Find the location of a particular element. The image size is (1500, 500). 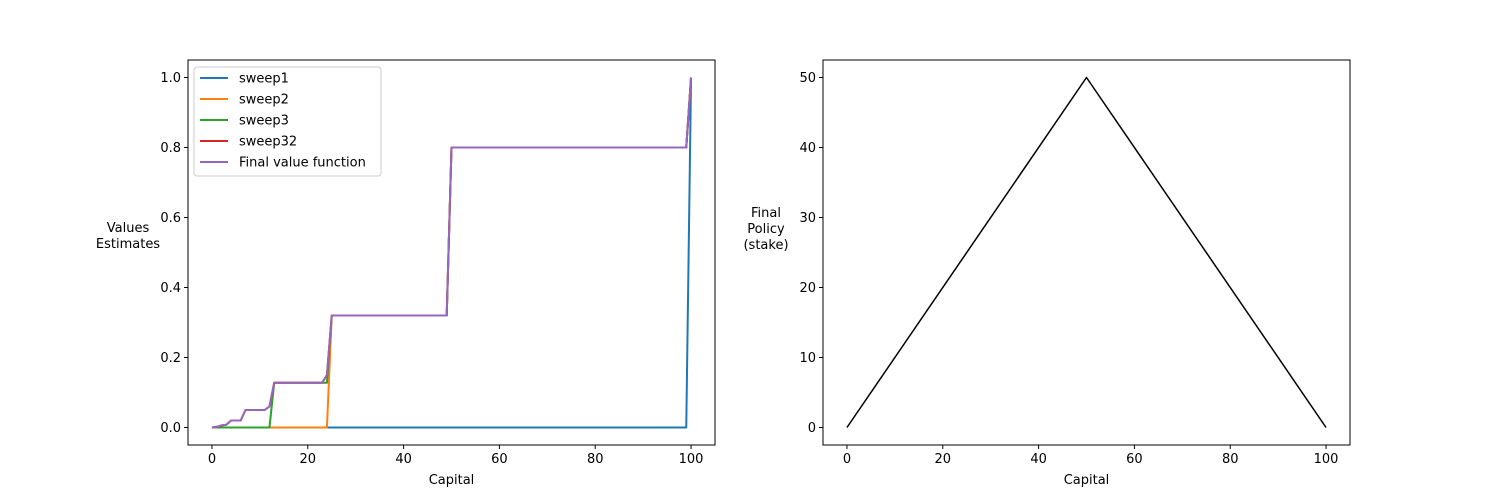

legend-label: sweep3 is located at coordinates (264, 121).